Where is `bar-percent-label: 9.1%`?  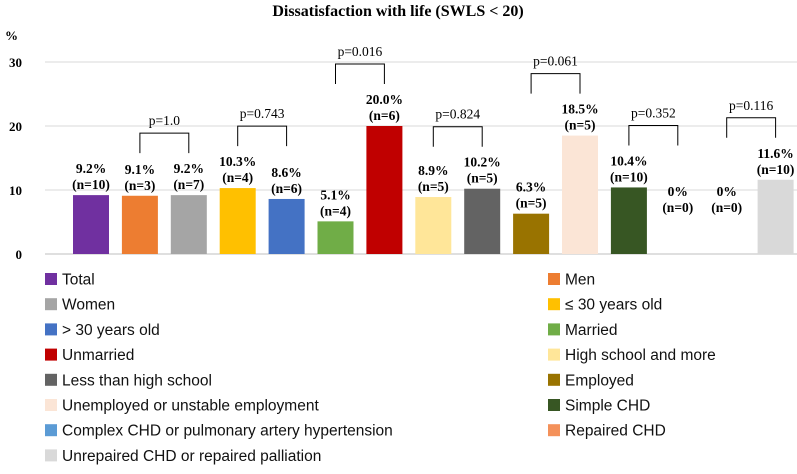
bar-percent-label: 9.1% is located at coordinates (140, 169).